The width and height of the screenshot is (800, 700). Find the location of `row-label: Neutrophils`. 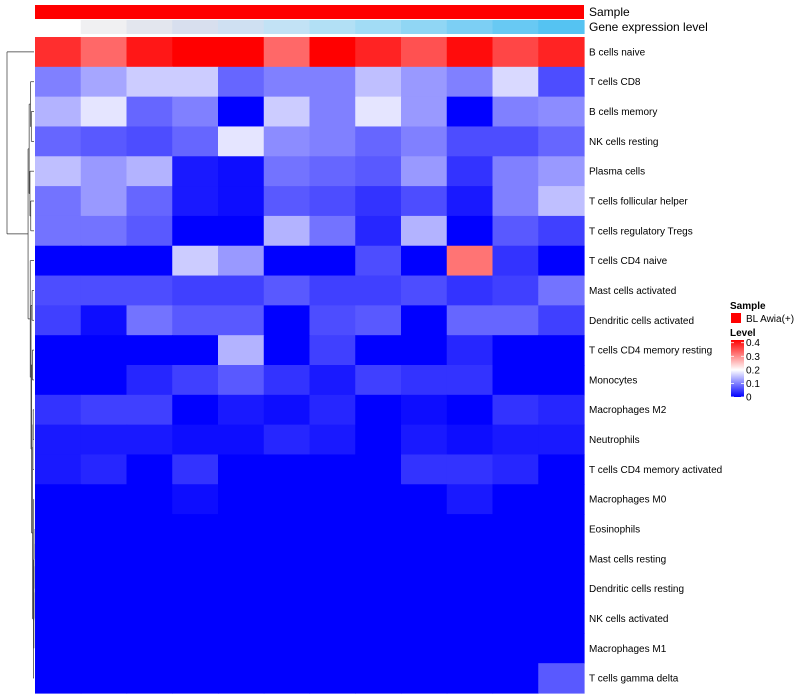

row-label: Neutrophils is located at coordinates (614, 440).